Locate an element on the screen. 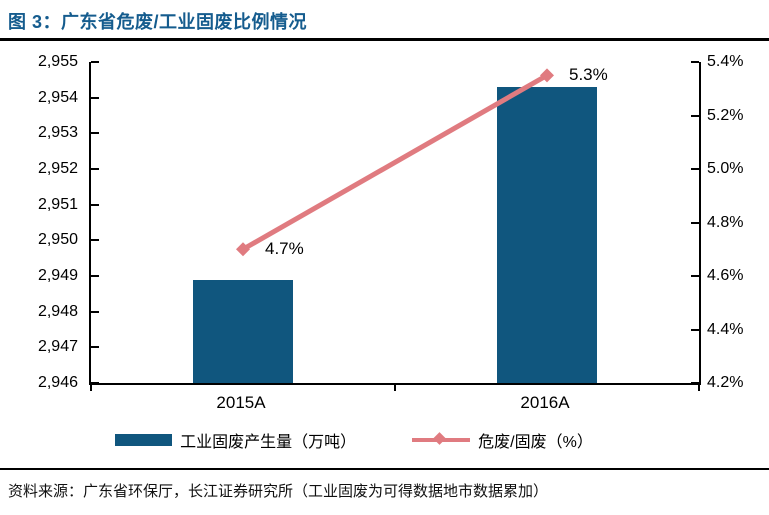  left-axis-tick-label: 2,955 is located at coordinates (57, 61).